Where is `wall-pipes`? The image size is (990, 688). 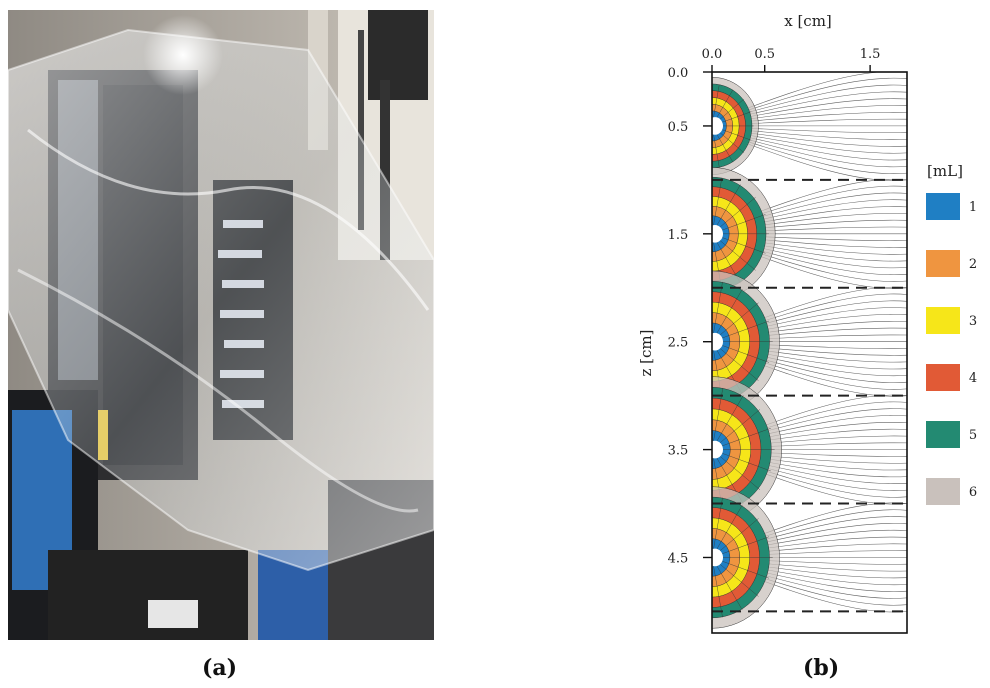
wall-pipes is located at coordinates (398, 55).